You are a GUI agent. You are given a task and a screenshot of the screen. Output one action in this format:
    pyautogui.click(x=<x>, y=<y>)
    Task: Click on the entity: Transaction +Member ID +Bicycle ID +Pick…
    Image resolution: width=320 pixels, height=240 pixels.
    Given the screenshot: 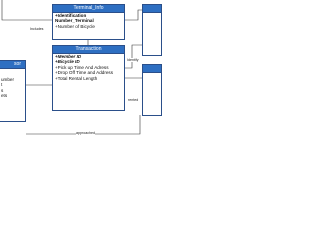 What is the action you would take?
    pyautogui.click(x=88, y=78)
    